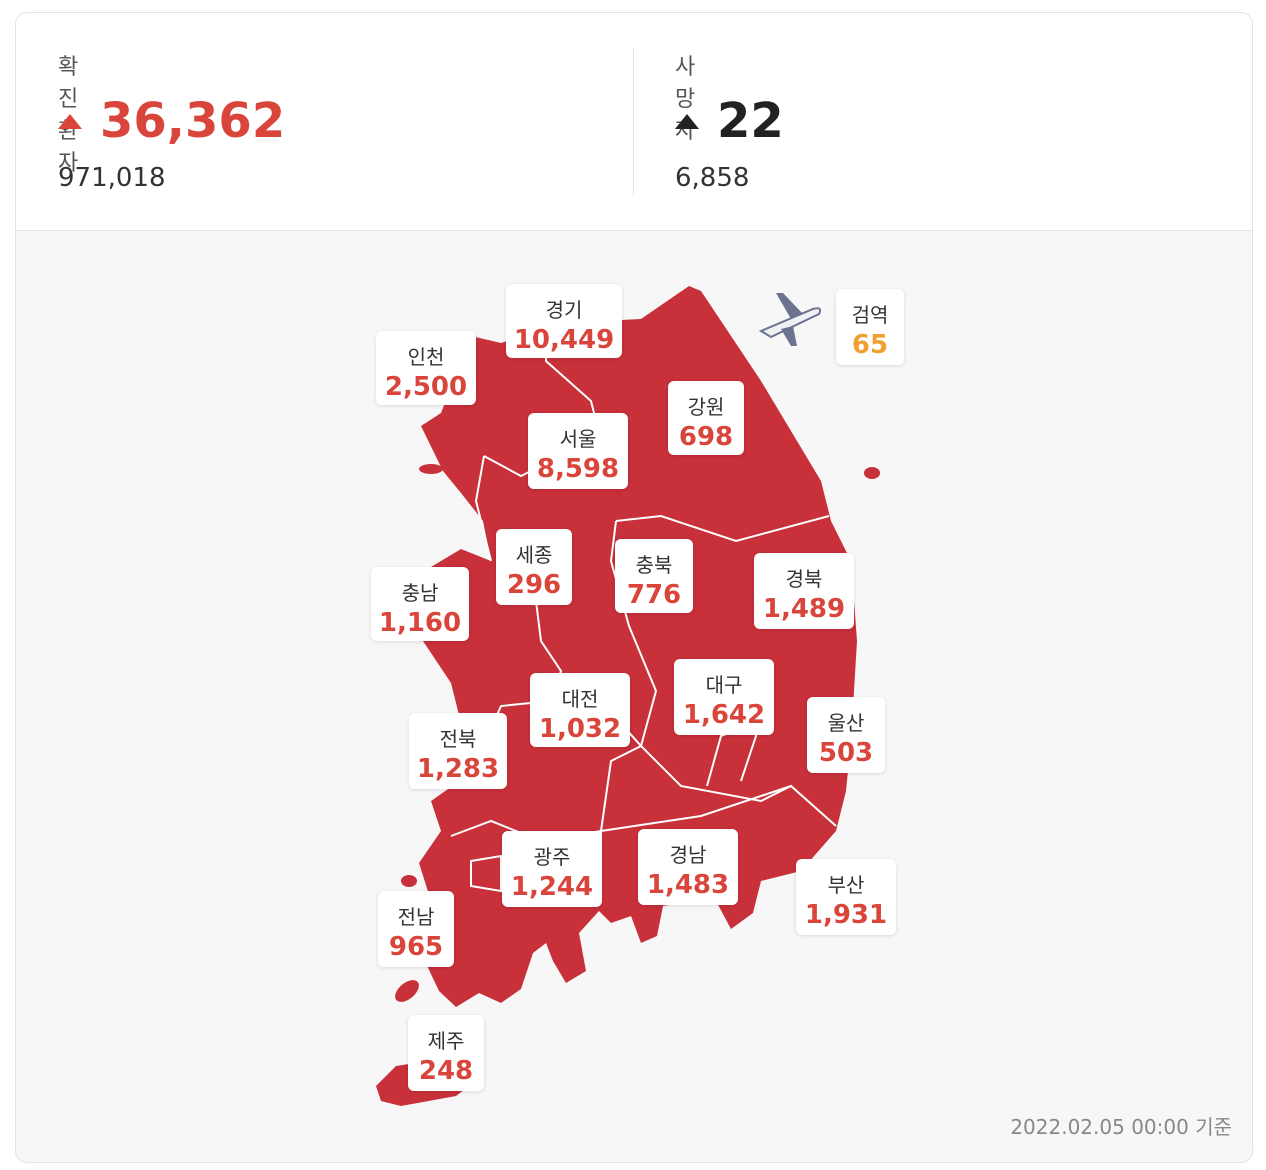 The width and height of the screenshot is (1266, 1170). Describe the element at coordinates (458, 769) in the screenshot. I see `region-value: 1,283` at that location.